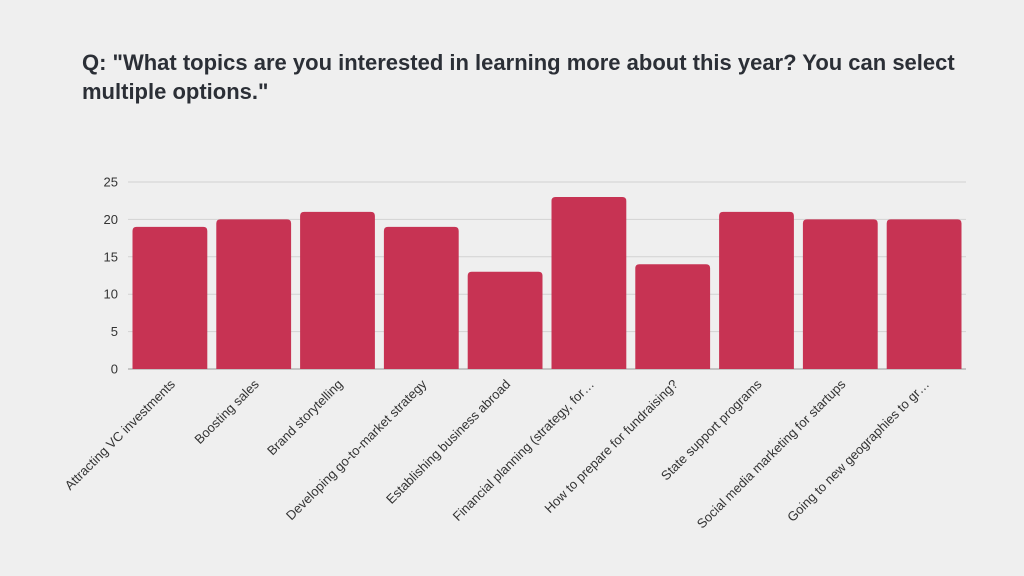  What do you see at coordinates (120, 434) in the screenshot?
I see `x-tick-label: Attracting VC investments` at bounding box center [120, 434].